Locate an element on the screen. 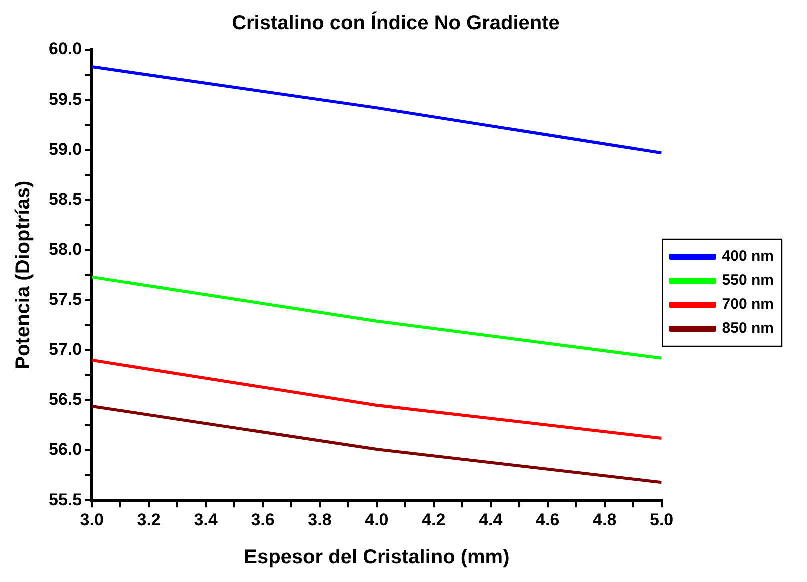  x-tick-label: 3.0 is located at coordinates (92, 520).